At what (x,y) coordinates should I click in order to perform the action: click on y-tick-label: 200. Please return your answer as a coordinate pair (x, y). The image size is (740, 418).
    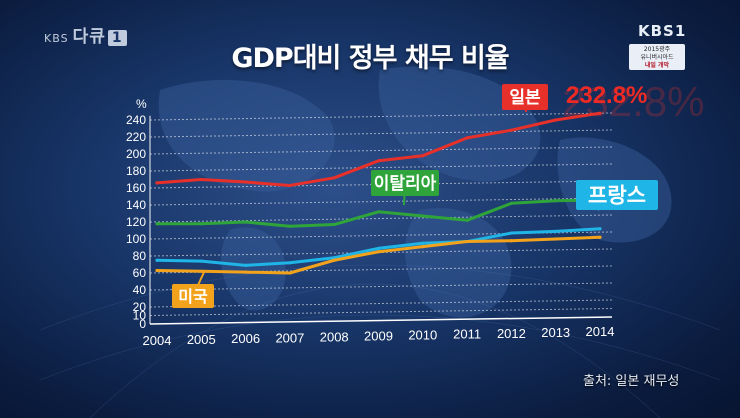
    Looking at the image, I should click on (136, 154).